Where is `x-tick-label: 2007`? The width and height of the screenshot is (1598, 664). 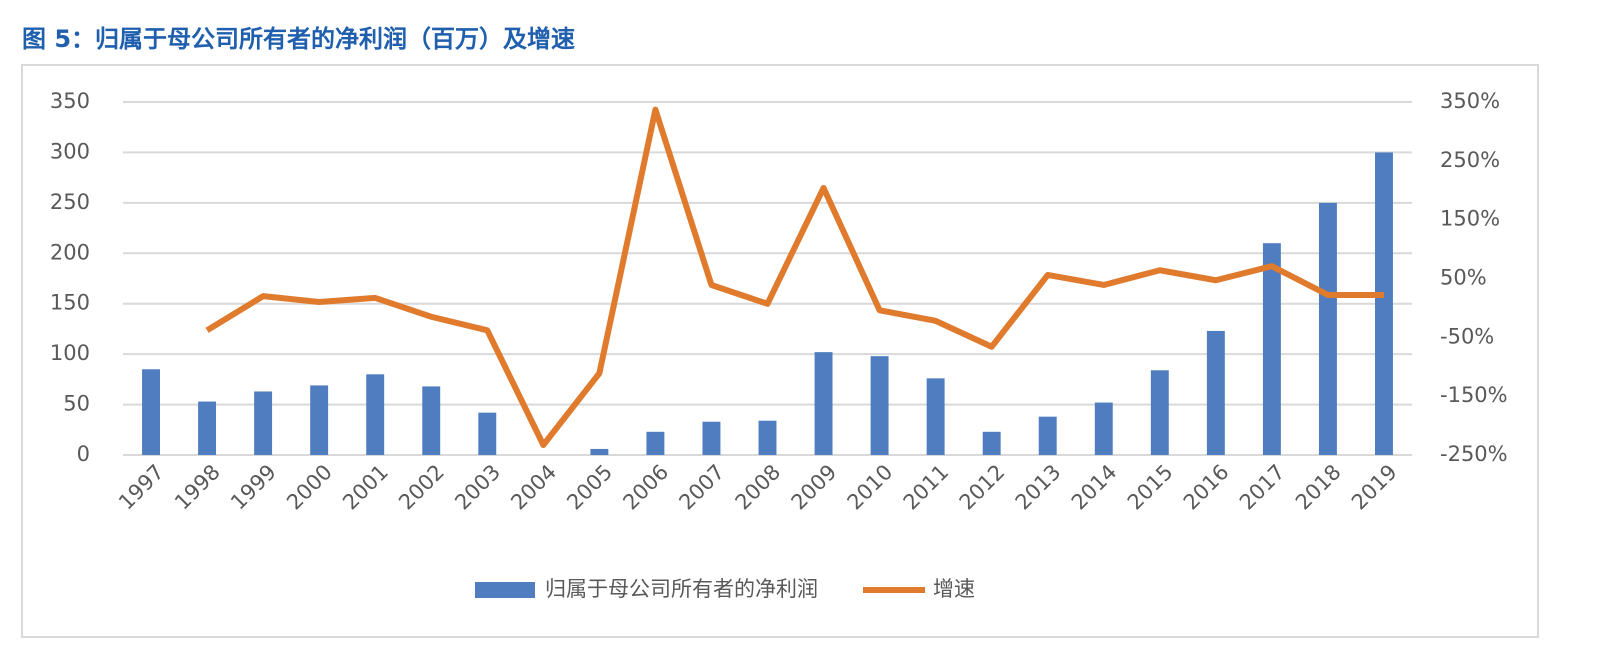
x-tick-label: 2007 is located at coordinates (701, 487).